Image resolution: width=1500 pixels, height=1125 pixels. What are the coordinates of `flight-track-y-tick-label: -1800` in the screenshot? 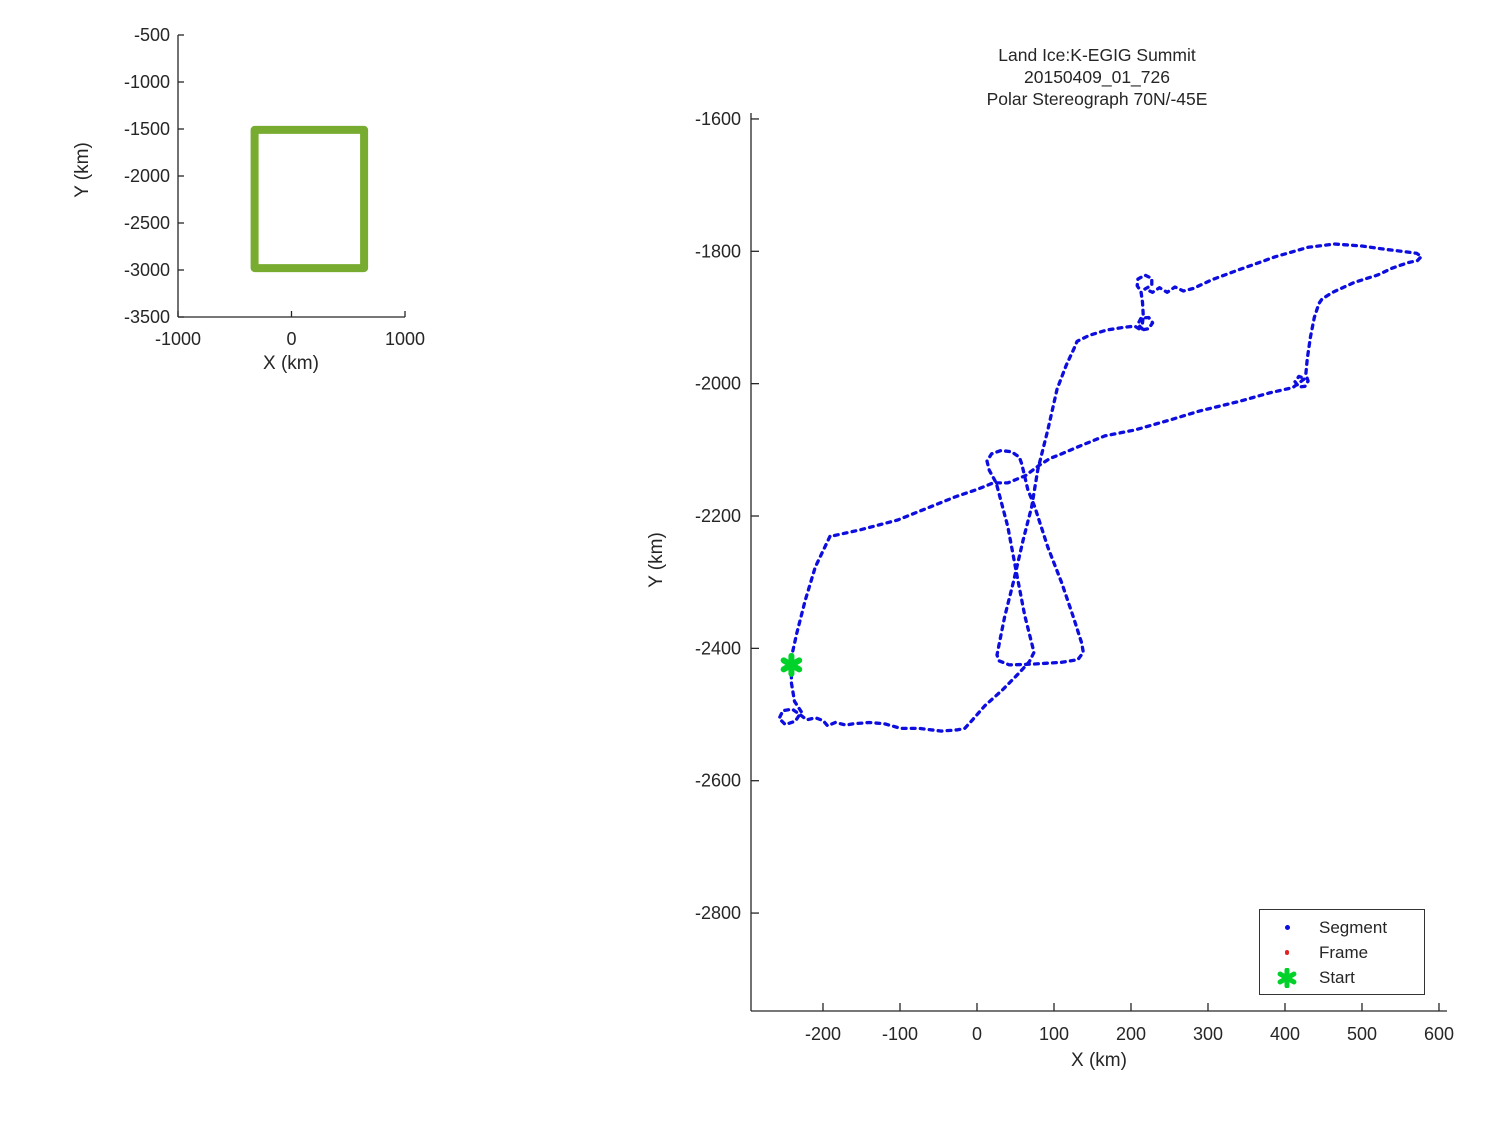 It's located at (718, 251).